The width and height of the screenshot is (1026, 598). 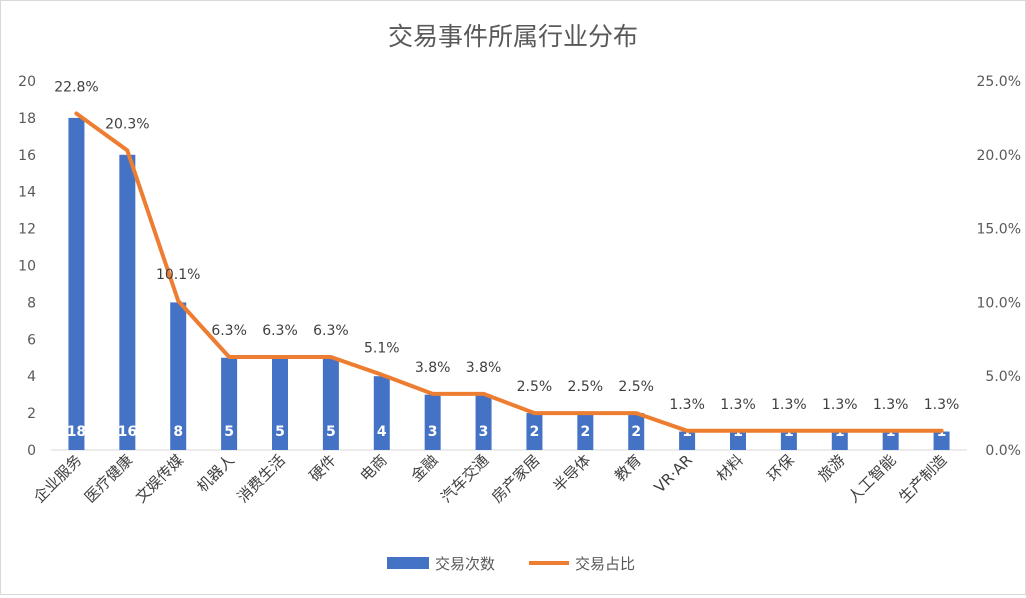 What do you see at coordinates (999, 230) in the screenshot?
I see `right-axis-tick-label: 15.0%` at bounding box center [999, 230].